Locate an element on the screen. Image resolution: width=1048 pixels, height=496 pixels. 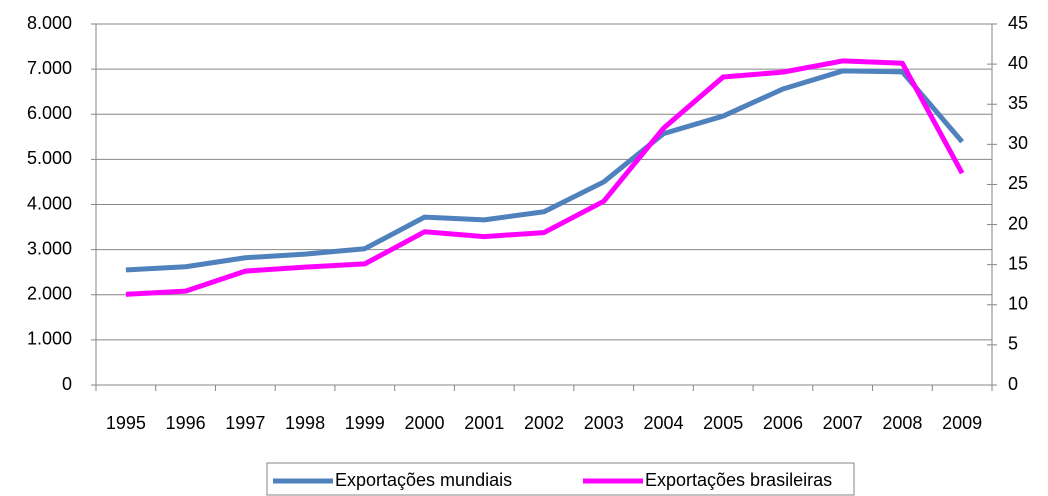
y-tick-label: 0 is located at coordinates (67, 384).